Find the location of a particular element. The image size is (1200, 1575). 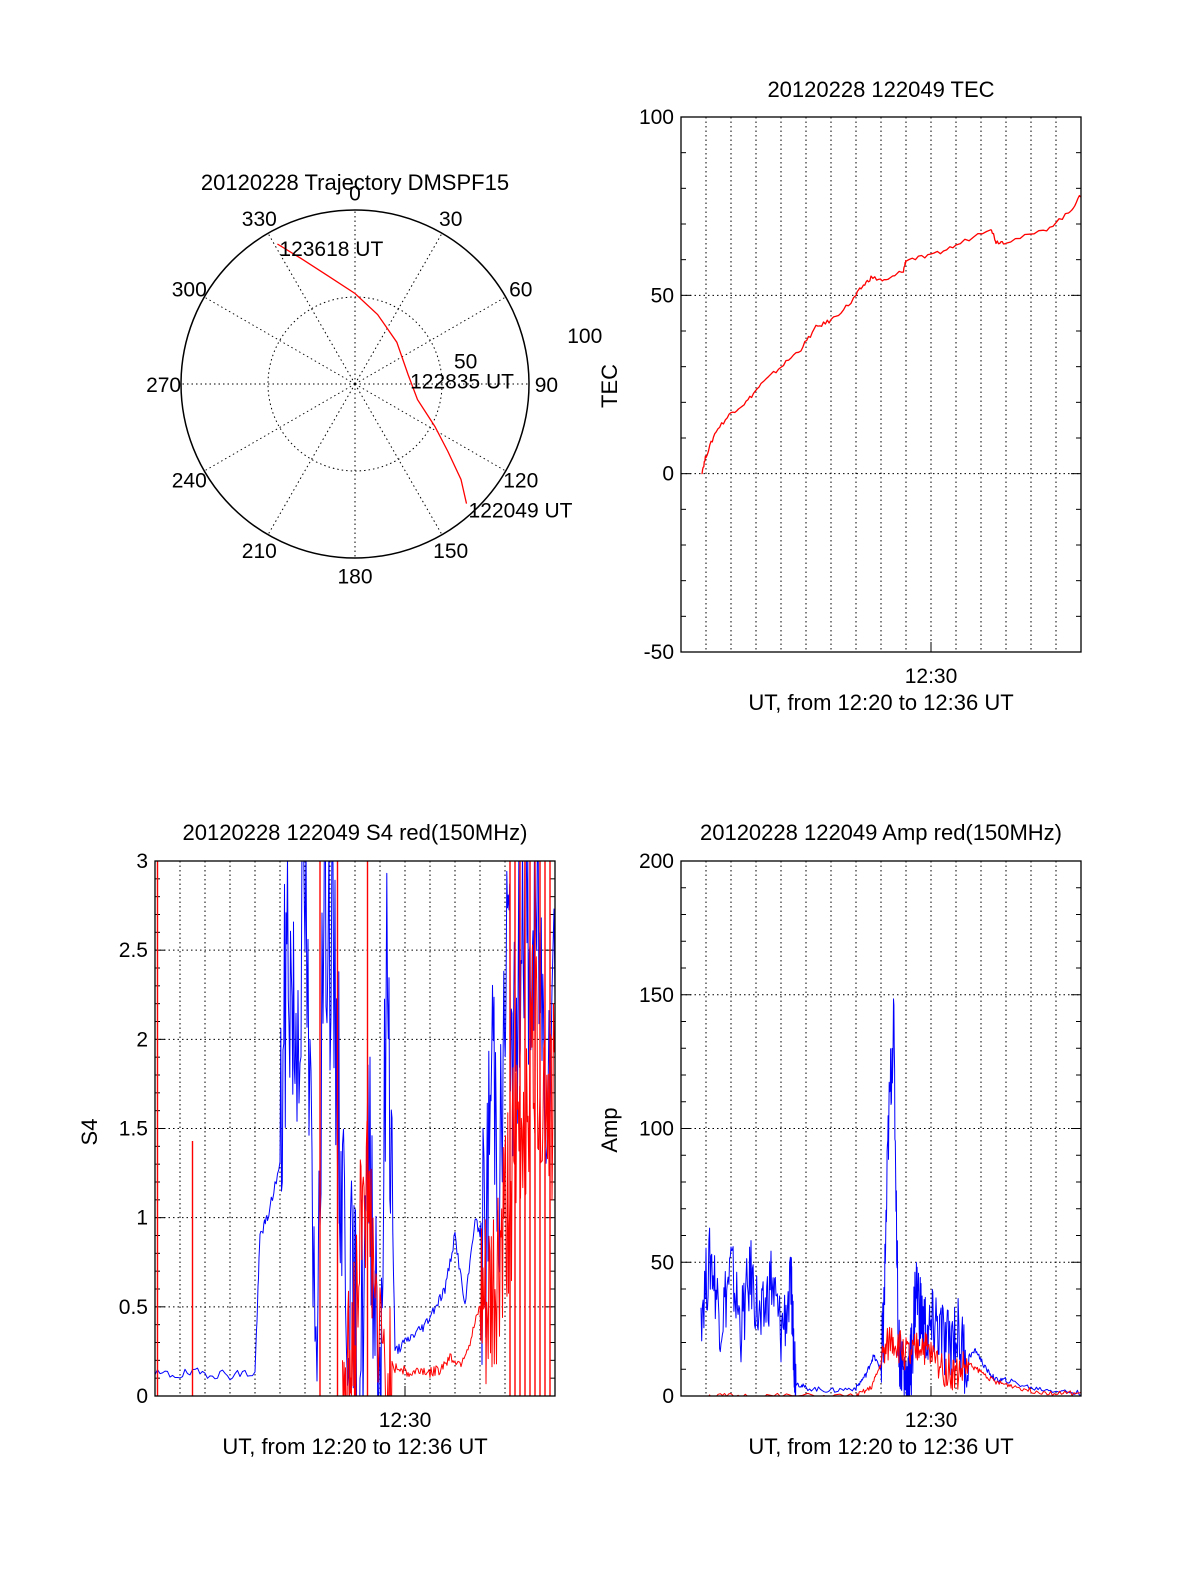

amp-xtick-label: 12:30 is located at coordinates (931, 1420).